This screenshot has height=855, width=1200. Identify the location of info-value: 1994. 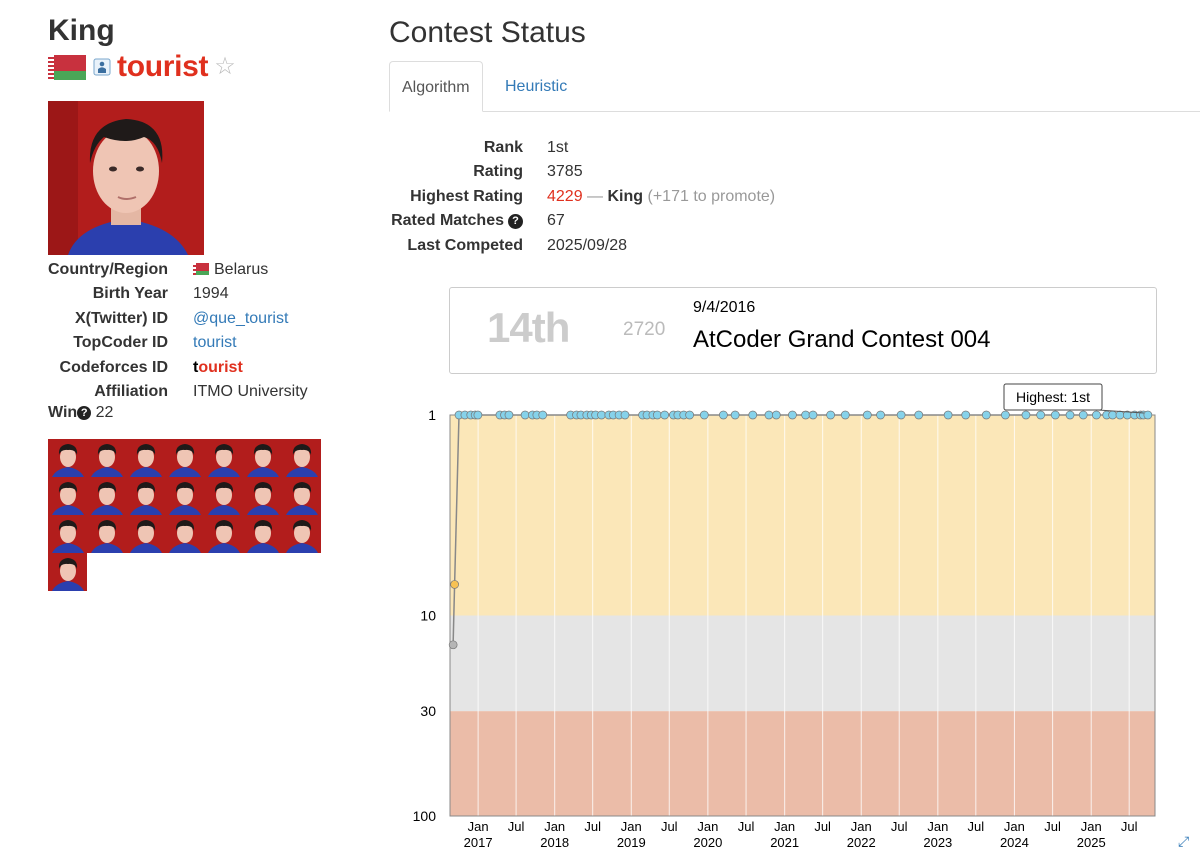
(211, 294).